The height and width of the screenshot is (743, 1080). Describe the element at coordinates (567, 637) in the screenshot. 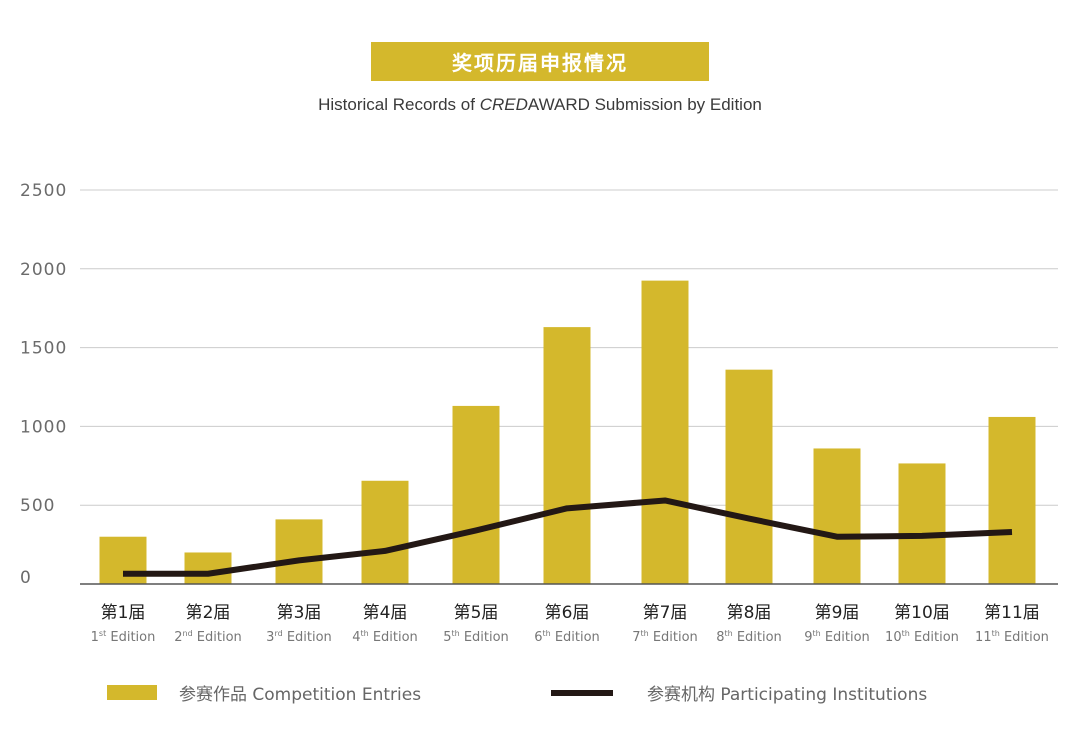

I see `x-tick-sublabel: 6th Edition` at that location.